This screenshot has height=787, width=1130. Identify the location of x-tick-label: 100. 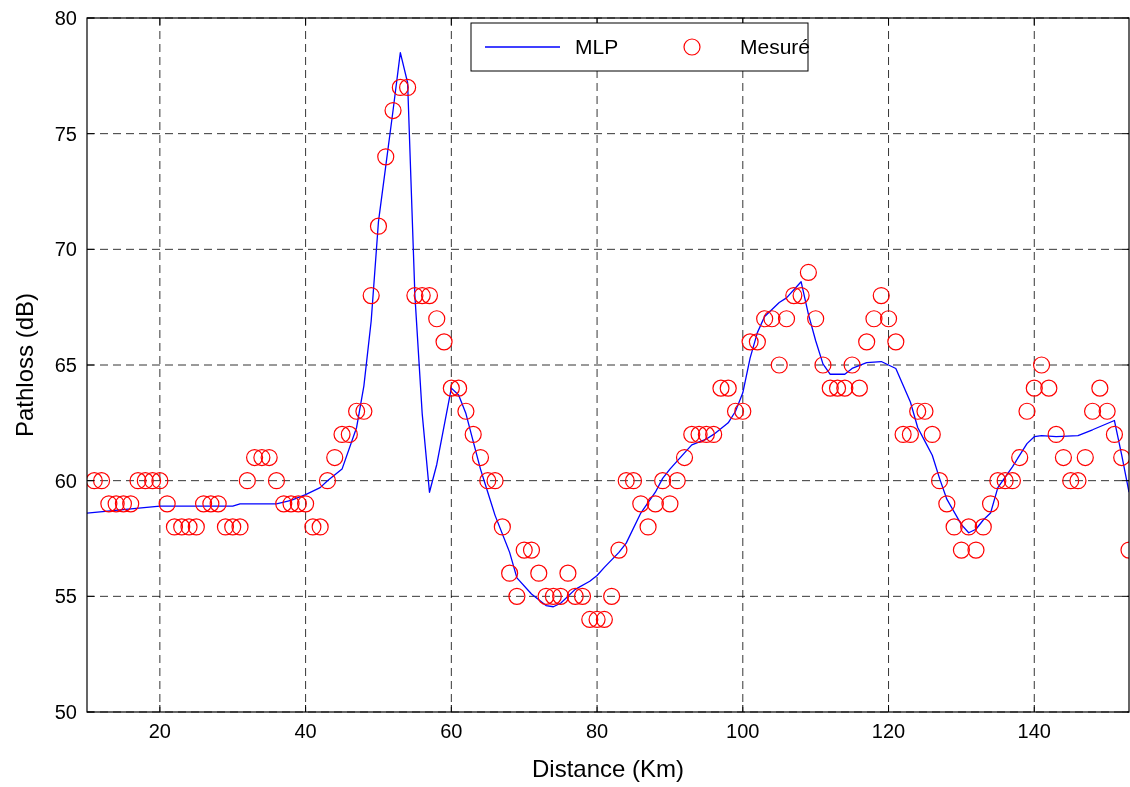
(743, 731).